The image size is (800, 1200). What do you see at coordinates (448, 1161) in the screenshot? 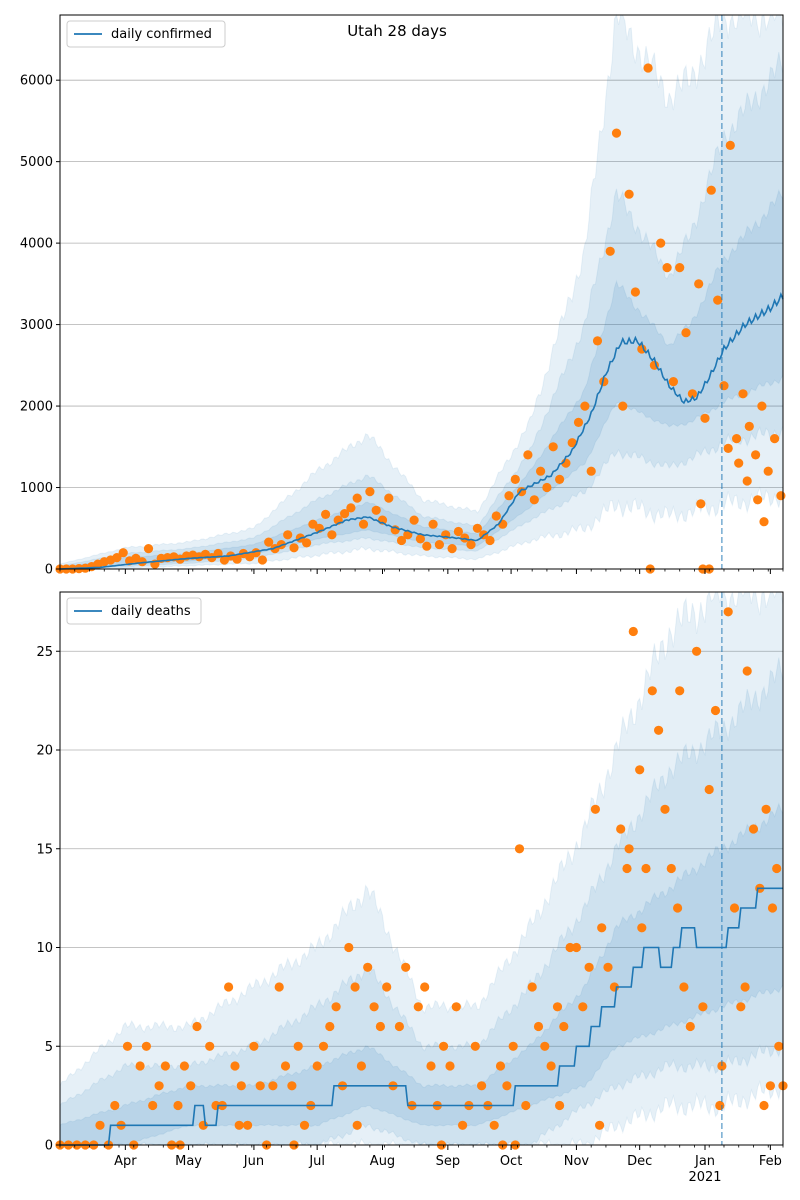
I see `x-tick-label: Sep` at bounding box center [448, 1161].